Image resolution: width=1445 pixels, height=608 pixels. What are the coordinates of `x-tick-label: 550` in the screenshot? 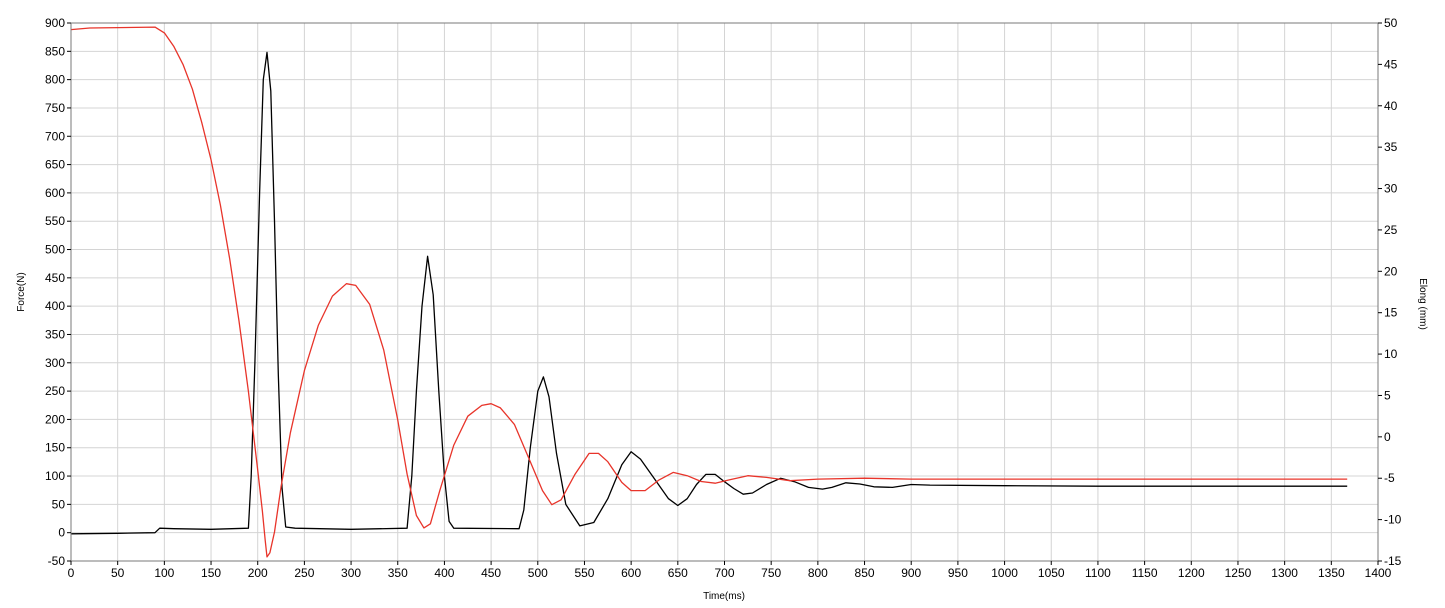 It's located at (584, 573).